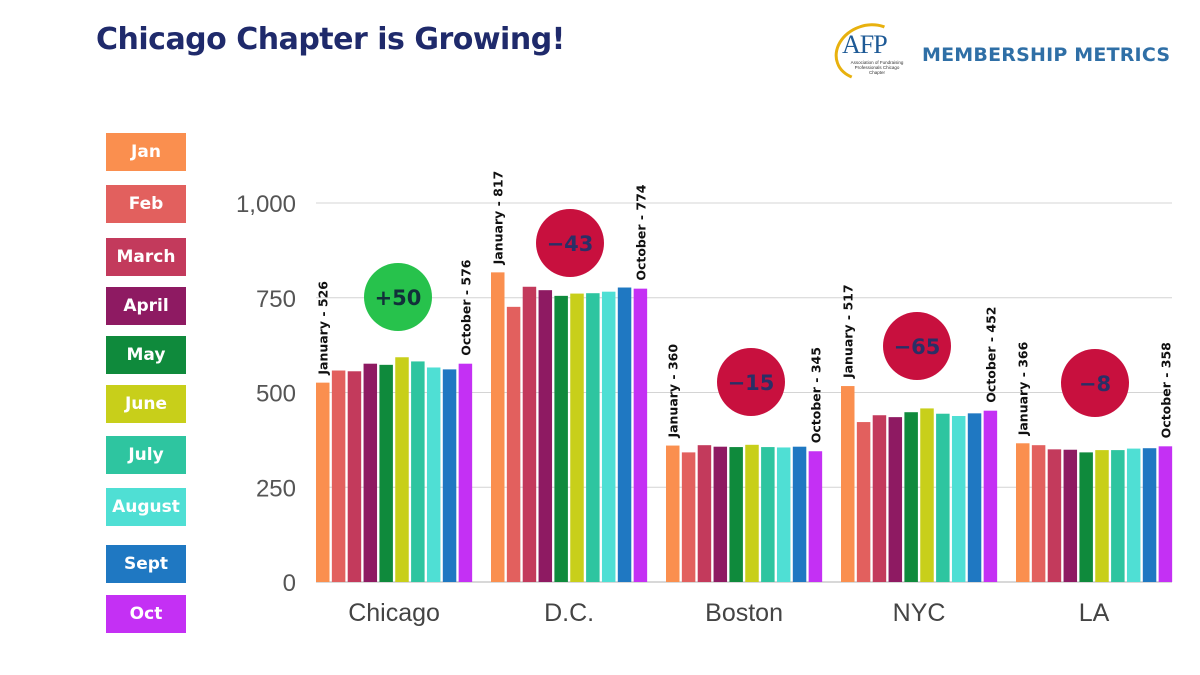 This screenshot has height=675, width=1200. What do you see at coordinates (1086, 517) in the screenshot?
I see `bar-la-may` at bounding box center [1086, 517].